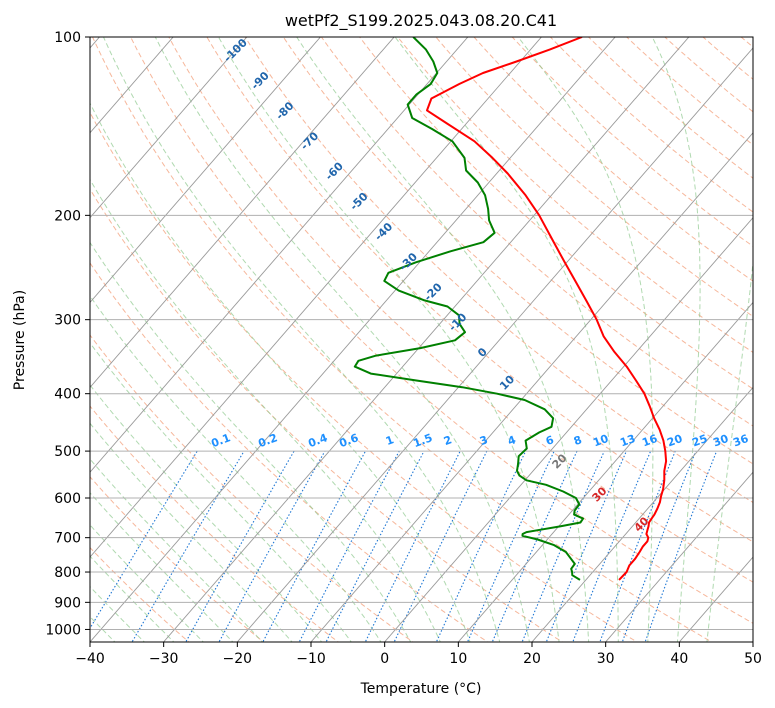 This screenshot has height=708, width=775. I want to click on y-tick-label: 900, so click(67, 603).